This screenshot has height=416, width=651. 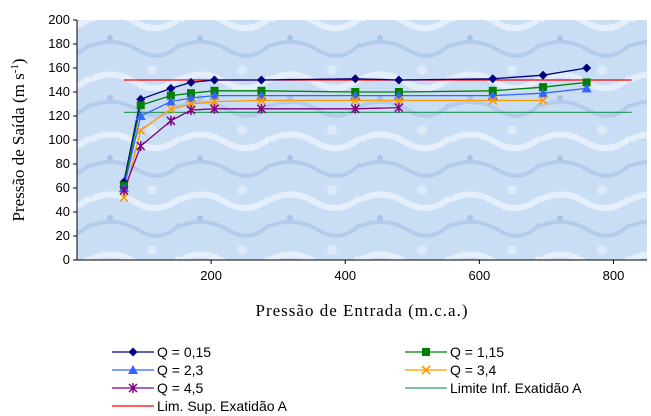 What do you see at coordinates (63, 163) in the screenshot?
I see `y-tick-label: 80` at bounding box center [63, 163].